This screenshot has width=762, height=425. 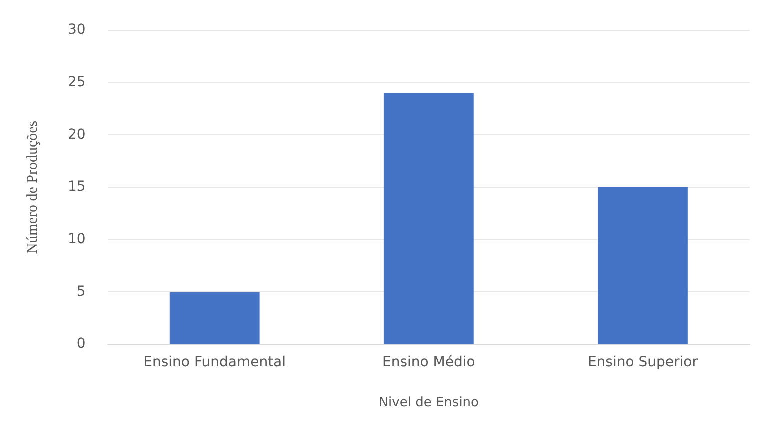 I want to click on y-tick-label: 15, so click(x=77, y=187).